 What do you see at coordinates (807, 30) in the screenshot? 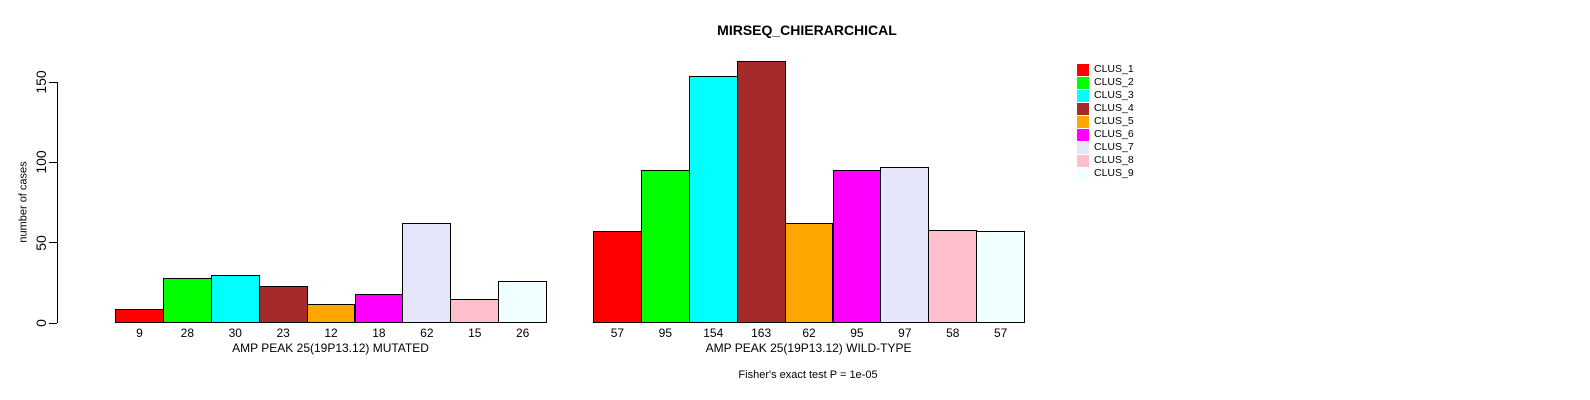
I see `chart-title: MIRSEQ_CHIERARCHICAL` at bounding box center [807, 30].